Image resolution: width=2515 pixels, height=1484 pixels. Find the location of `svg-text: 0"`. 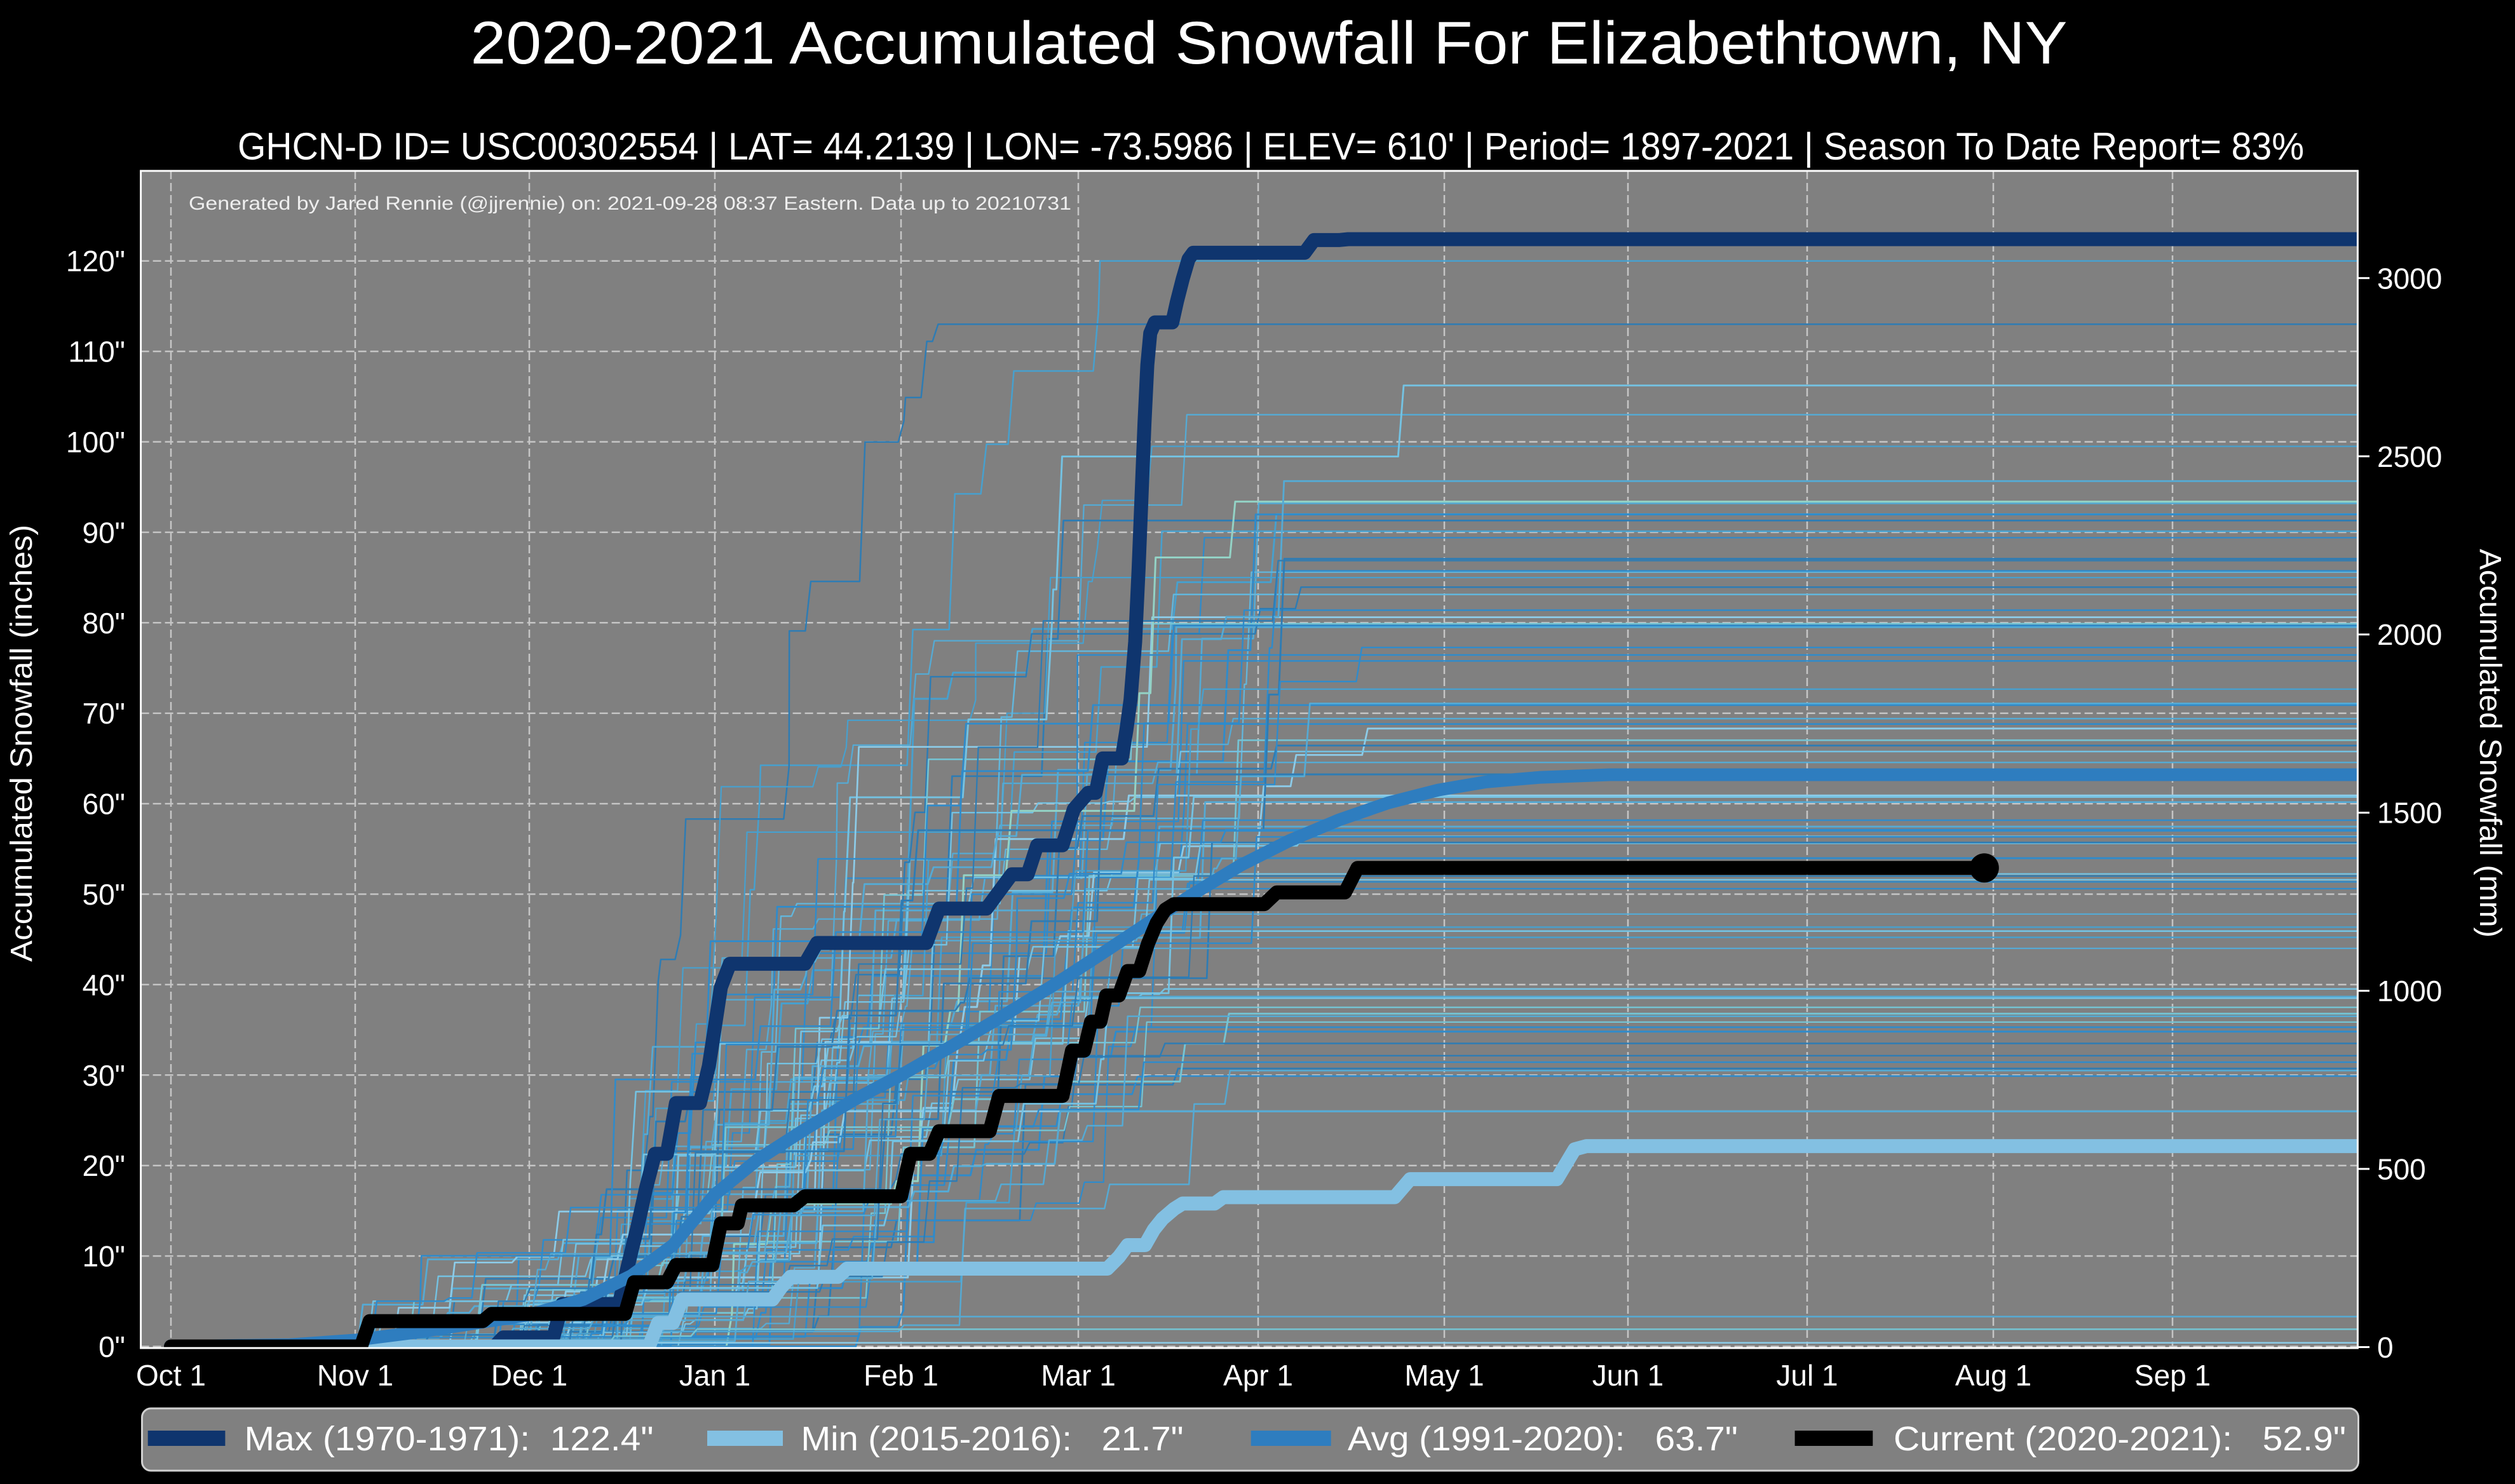

svg-text: 0" is located at coordinates (111, 1346).